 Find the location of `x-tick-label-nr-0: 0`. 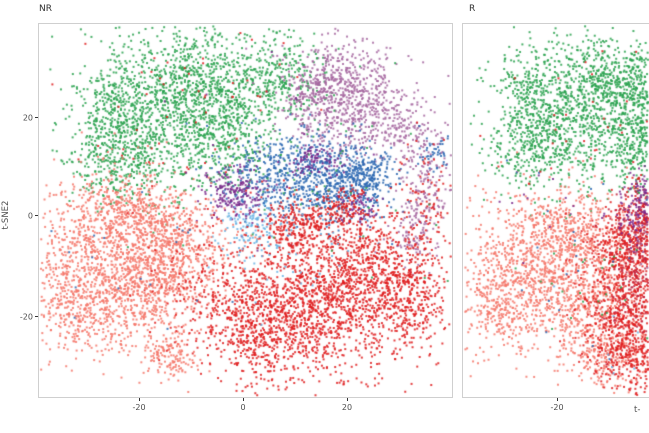

x-tick-label-nr-0: 0 is located at coordinates (243, 407).